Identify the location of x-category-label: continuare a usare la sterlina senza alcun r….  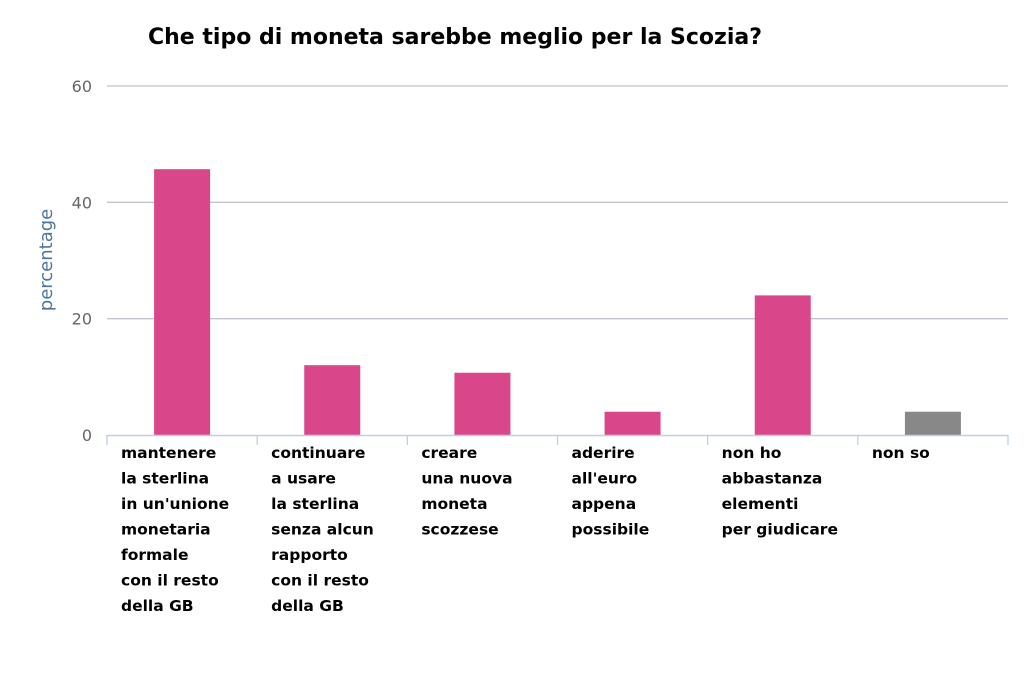
(322, 529).